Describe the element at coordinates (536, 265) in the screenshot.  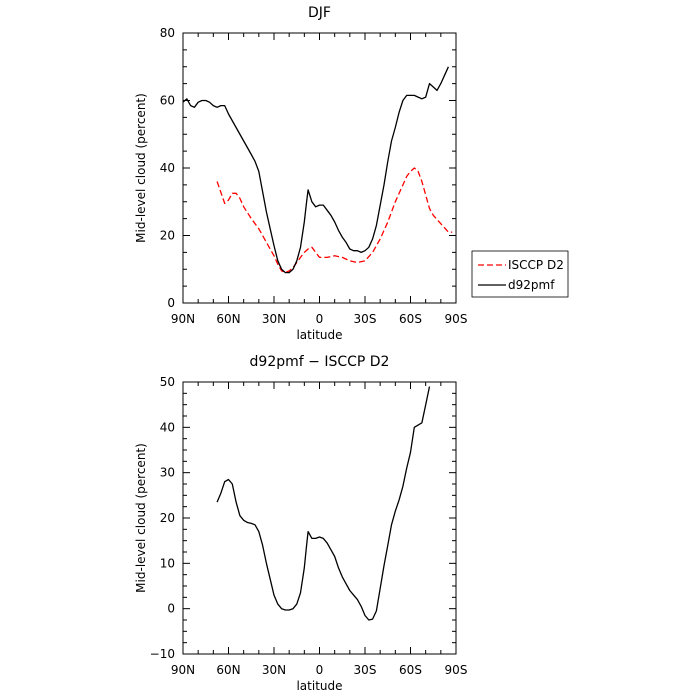
I see `legend-label-isccp: ISCCP D2` at that location.